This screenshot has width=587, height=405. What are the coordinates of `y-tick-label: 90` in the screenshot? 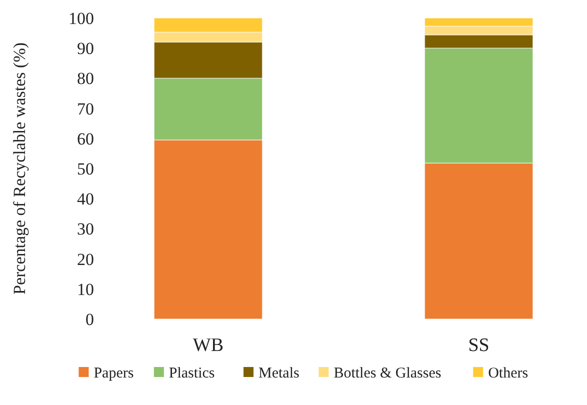 It's located at (85, 48).